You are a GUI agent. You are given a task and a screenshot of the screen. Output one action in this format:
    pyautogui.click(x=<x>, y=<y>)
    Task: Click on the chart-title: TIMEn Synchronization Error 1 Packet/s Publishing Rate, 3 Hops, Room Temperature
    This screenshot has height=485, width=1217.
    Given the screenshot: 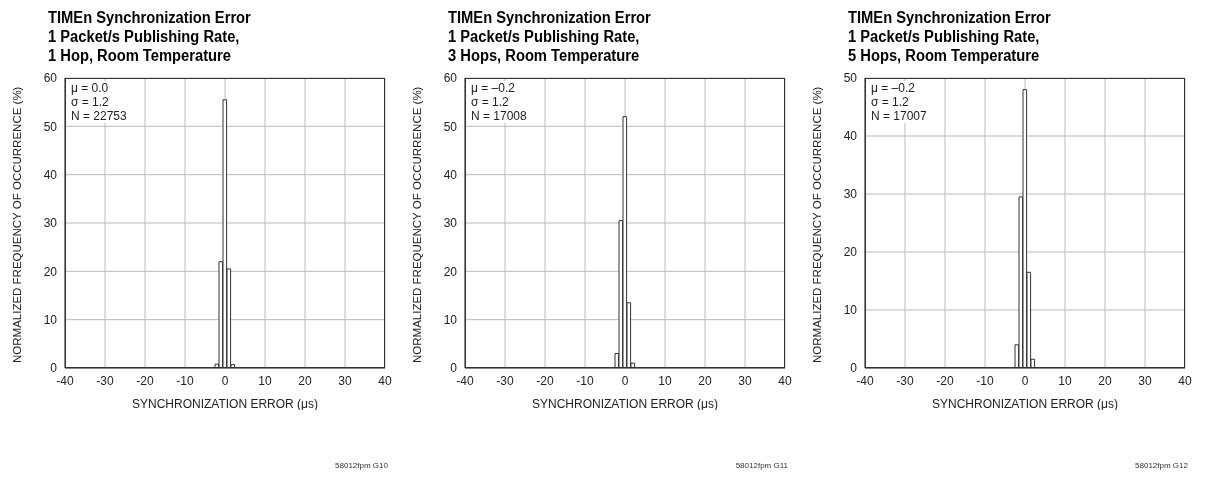 What is the action you would take?
    pyautogui.click(x=550, y=37)
    